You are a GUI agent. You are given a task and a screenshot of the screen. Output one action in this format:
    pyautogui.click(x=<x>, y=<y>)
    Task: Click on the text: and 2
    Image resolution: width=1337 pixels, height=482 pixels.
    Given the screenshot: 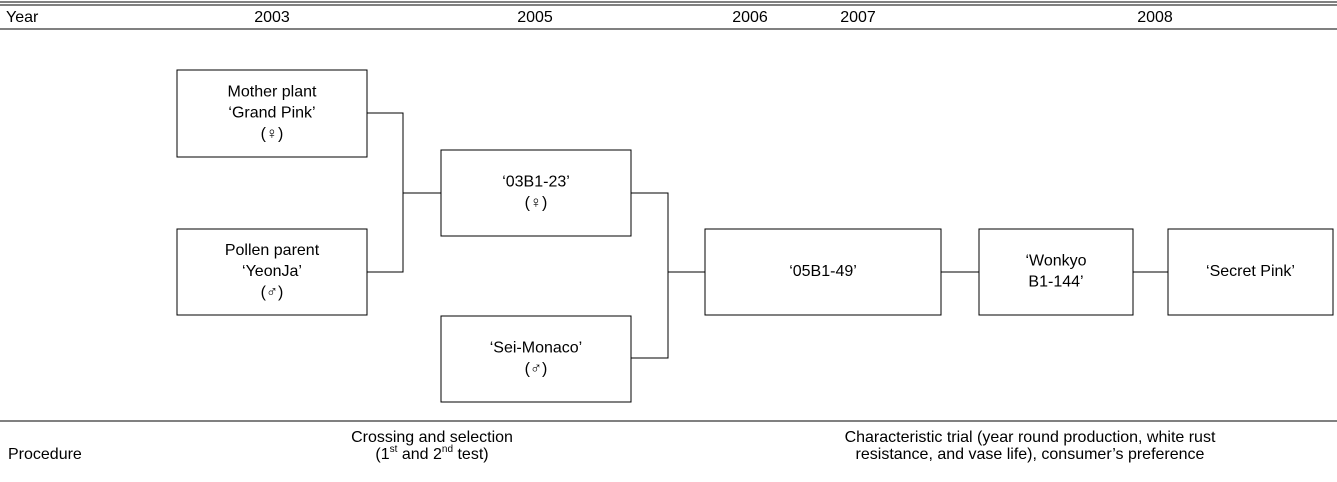 What is the action you would take?
    pyautogui.click(x=419, y=454)
    